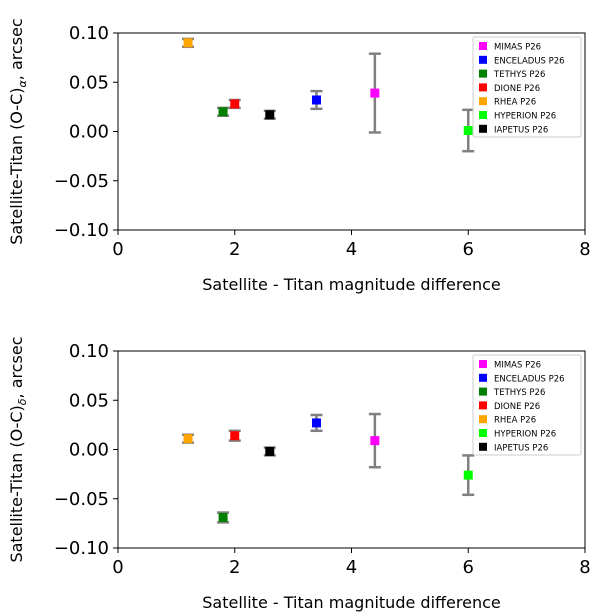 The width and height of the screenshot is (592, 616). I want to click on y-axis-label-subscript: α, so click(22, 83).